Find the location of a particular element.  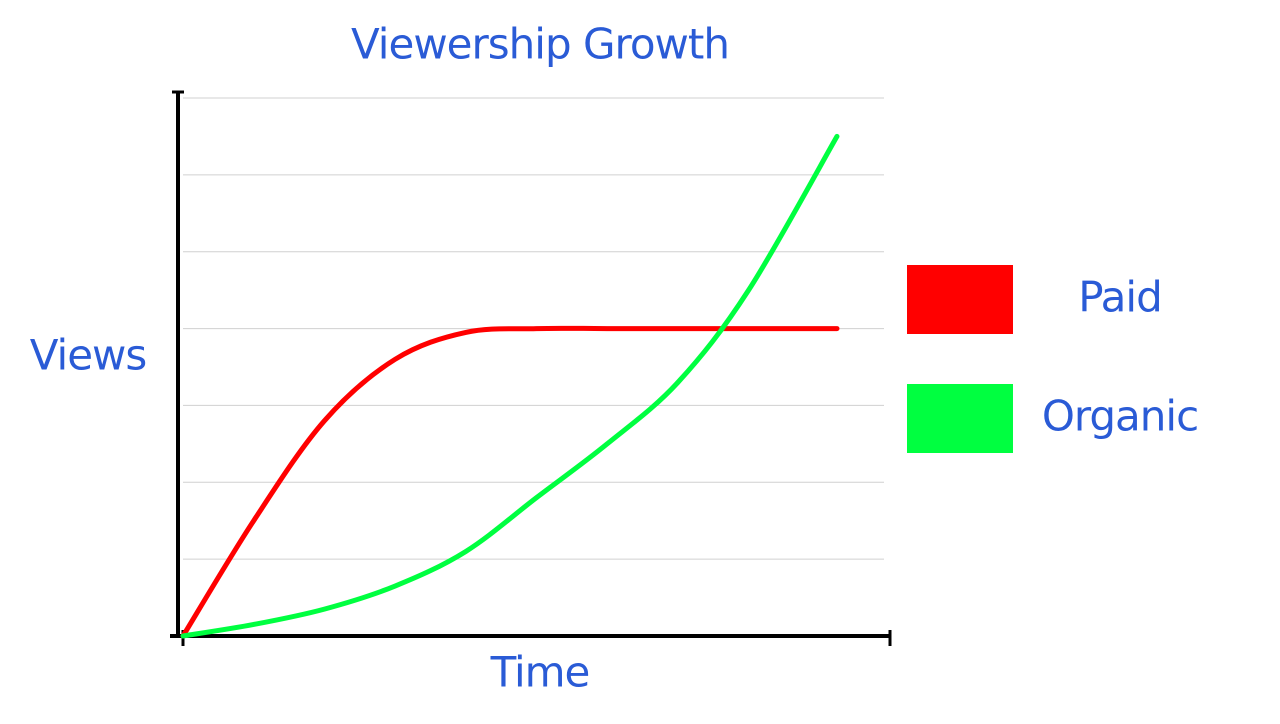

legend: Paid Organic is located at coordinates (1053, 359).